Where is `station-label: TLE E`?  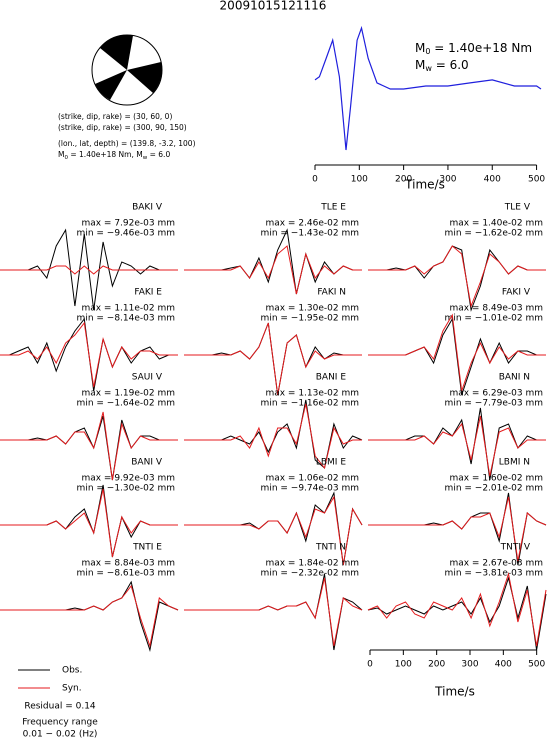
station-label: TLE E is located at coordinates (333, 208).